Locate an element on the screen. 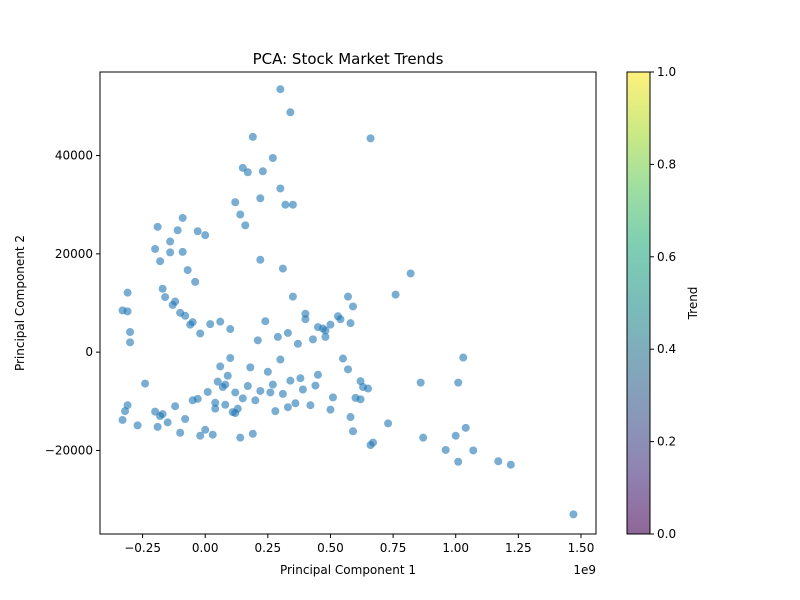 This screenshot has height=600, width=800. x-tick-label: 0.75 is located at coordinates (393, 548).